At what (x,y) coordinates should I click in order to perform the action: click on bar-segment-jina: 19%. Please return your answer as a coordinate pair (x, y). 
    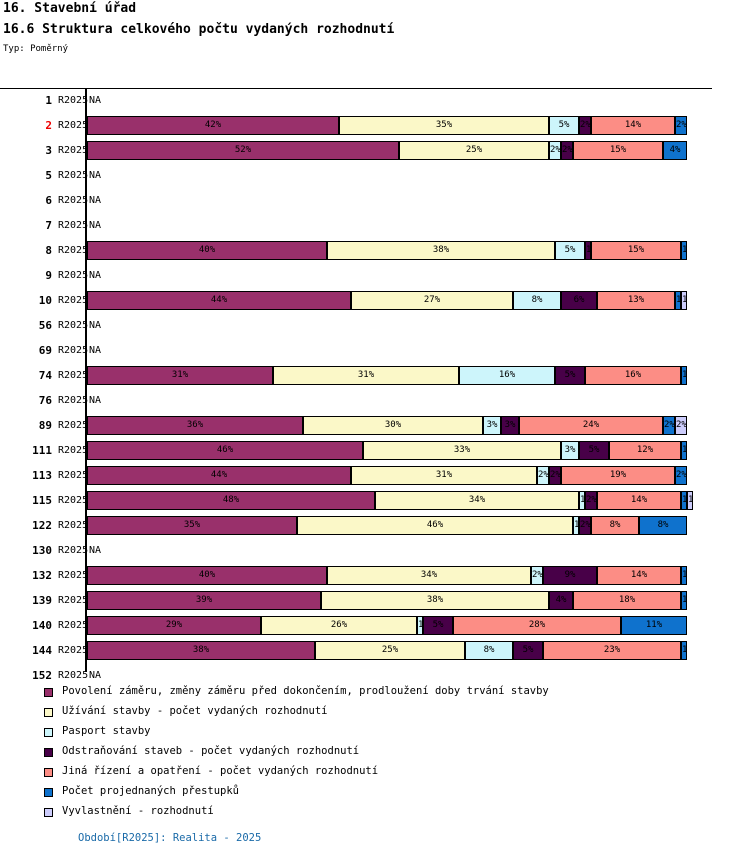
    Looking at the image, I should click on (618, 475).